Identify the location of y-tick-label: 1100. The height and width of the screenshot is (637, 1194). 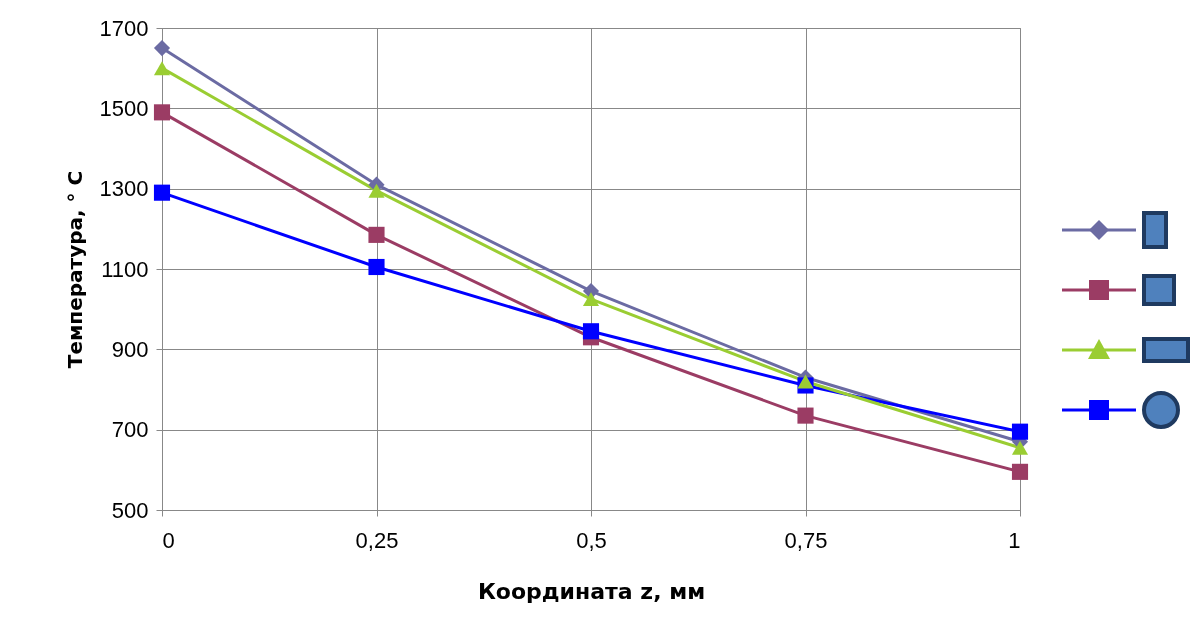
(125, 269).